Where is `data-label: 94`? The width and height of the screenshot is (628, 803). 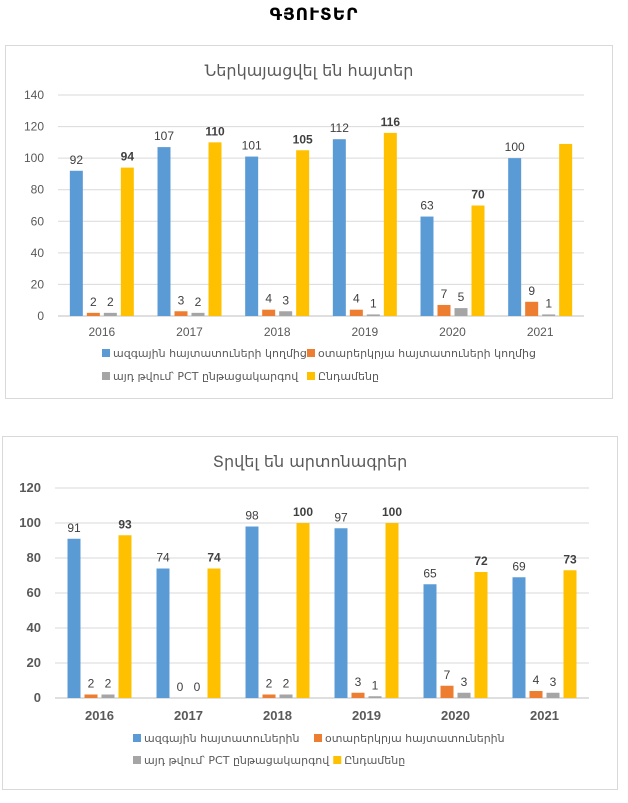
data-label: 94 is located at coordinates (128, 157).